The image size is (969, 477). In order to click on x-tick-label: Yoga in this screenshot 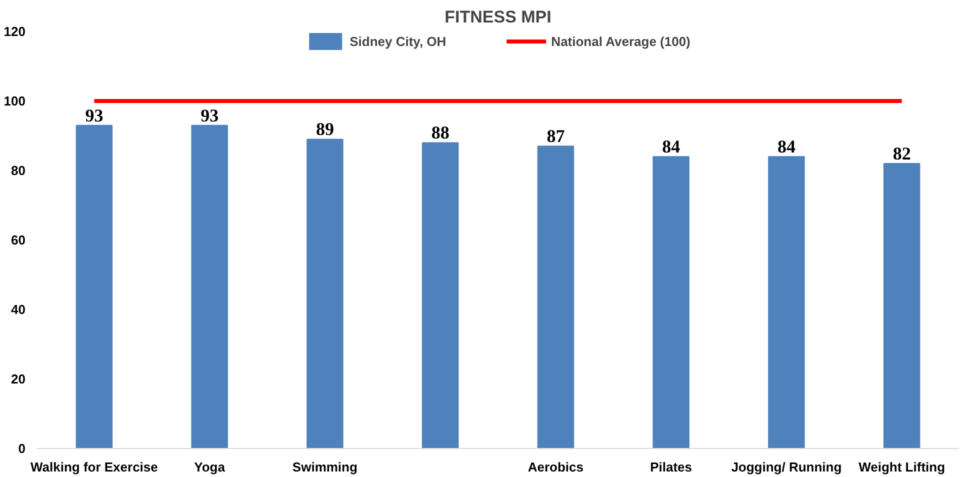, I will do `click(210, 467)`.